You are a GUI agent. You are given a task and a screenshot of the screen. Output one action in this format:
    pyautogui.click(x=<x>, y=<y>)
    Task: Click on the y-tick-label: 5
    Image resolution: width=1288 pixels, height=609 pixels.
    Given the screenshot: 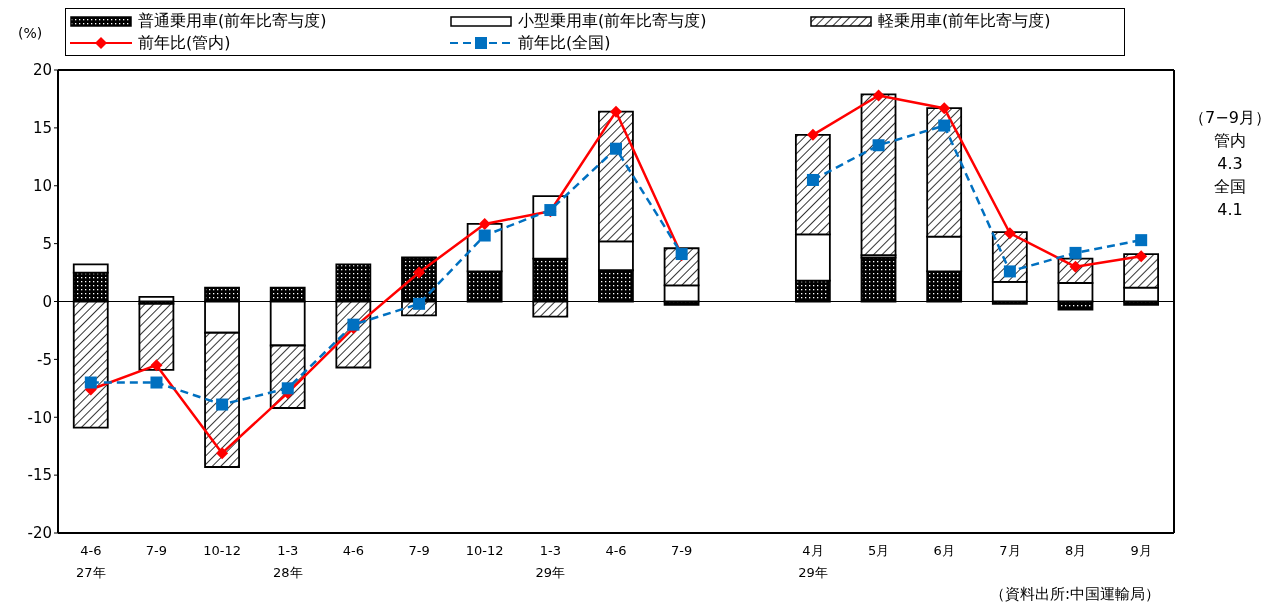 What is the action you would take?
    pyautogui.click(x=47, y=243)
    